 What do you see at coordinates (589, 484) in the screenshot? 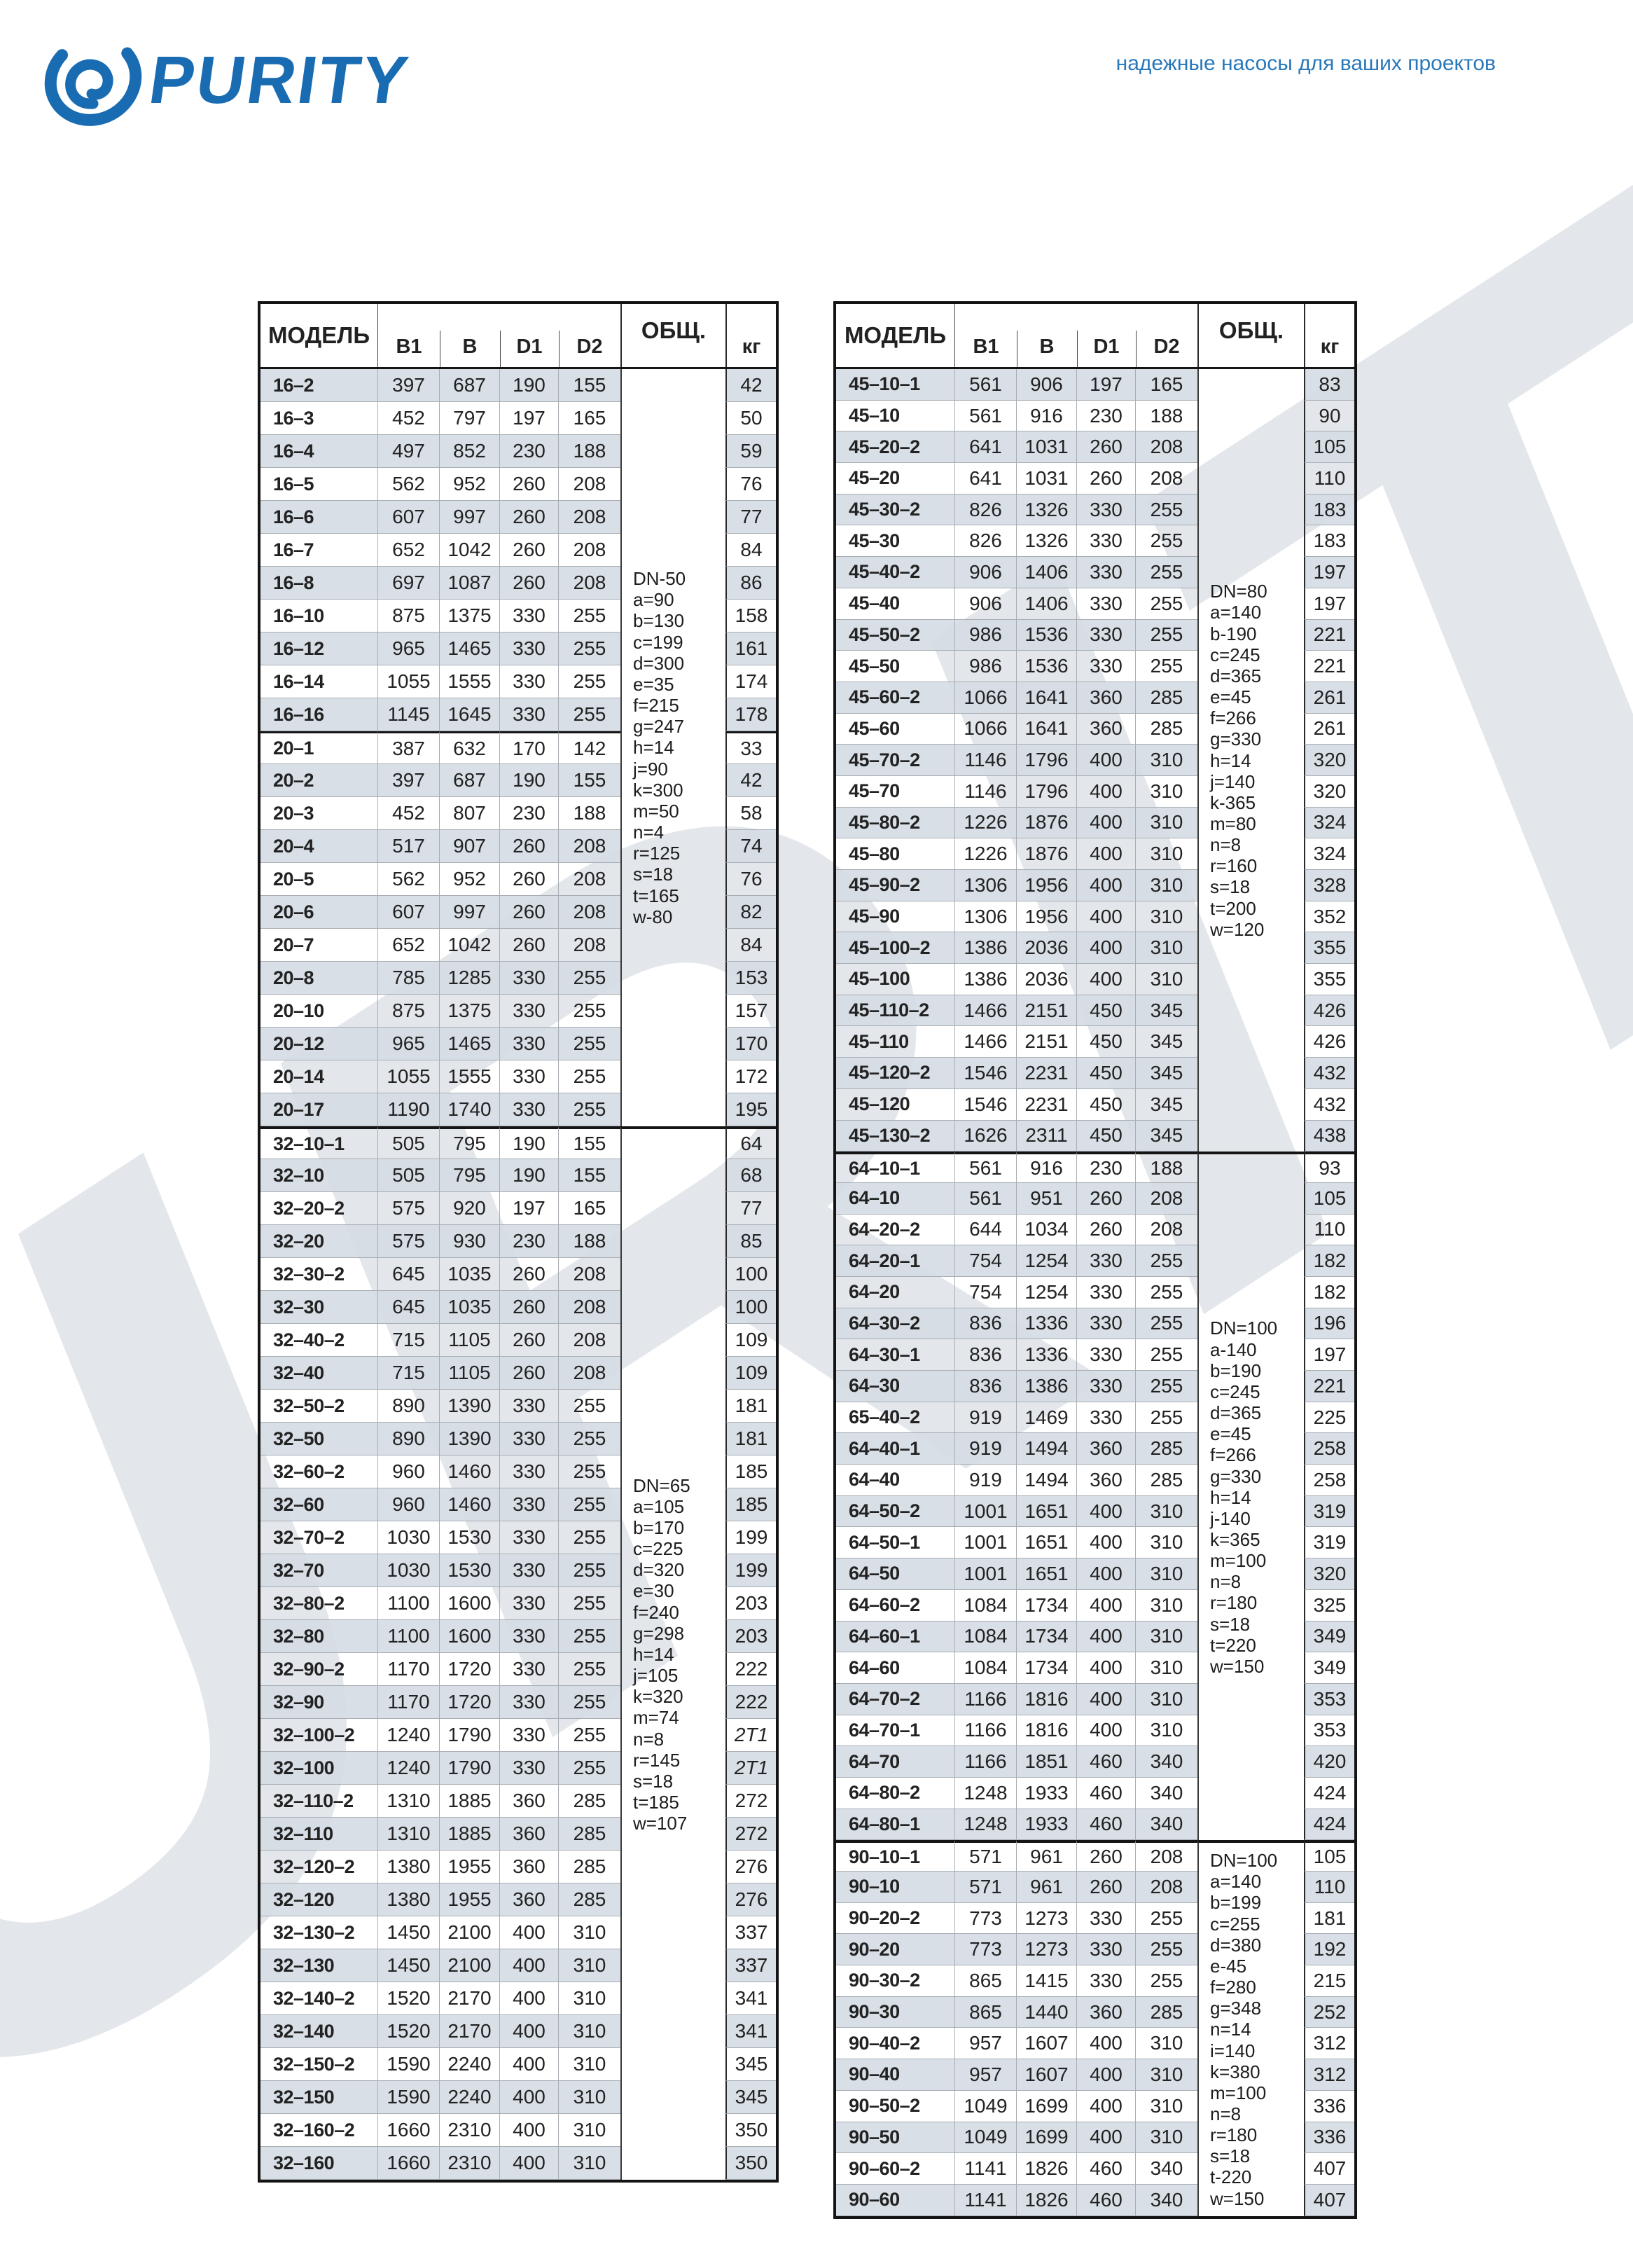
I see `cell-d2: 208` at bounding box center [589, 484].